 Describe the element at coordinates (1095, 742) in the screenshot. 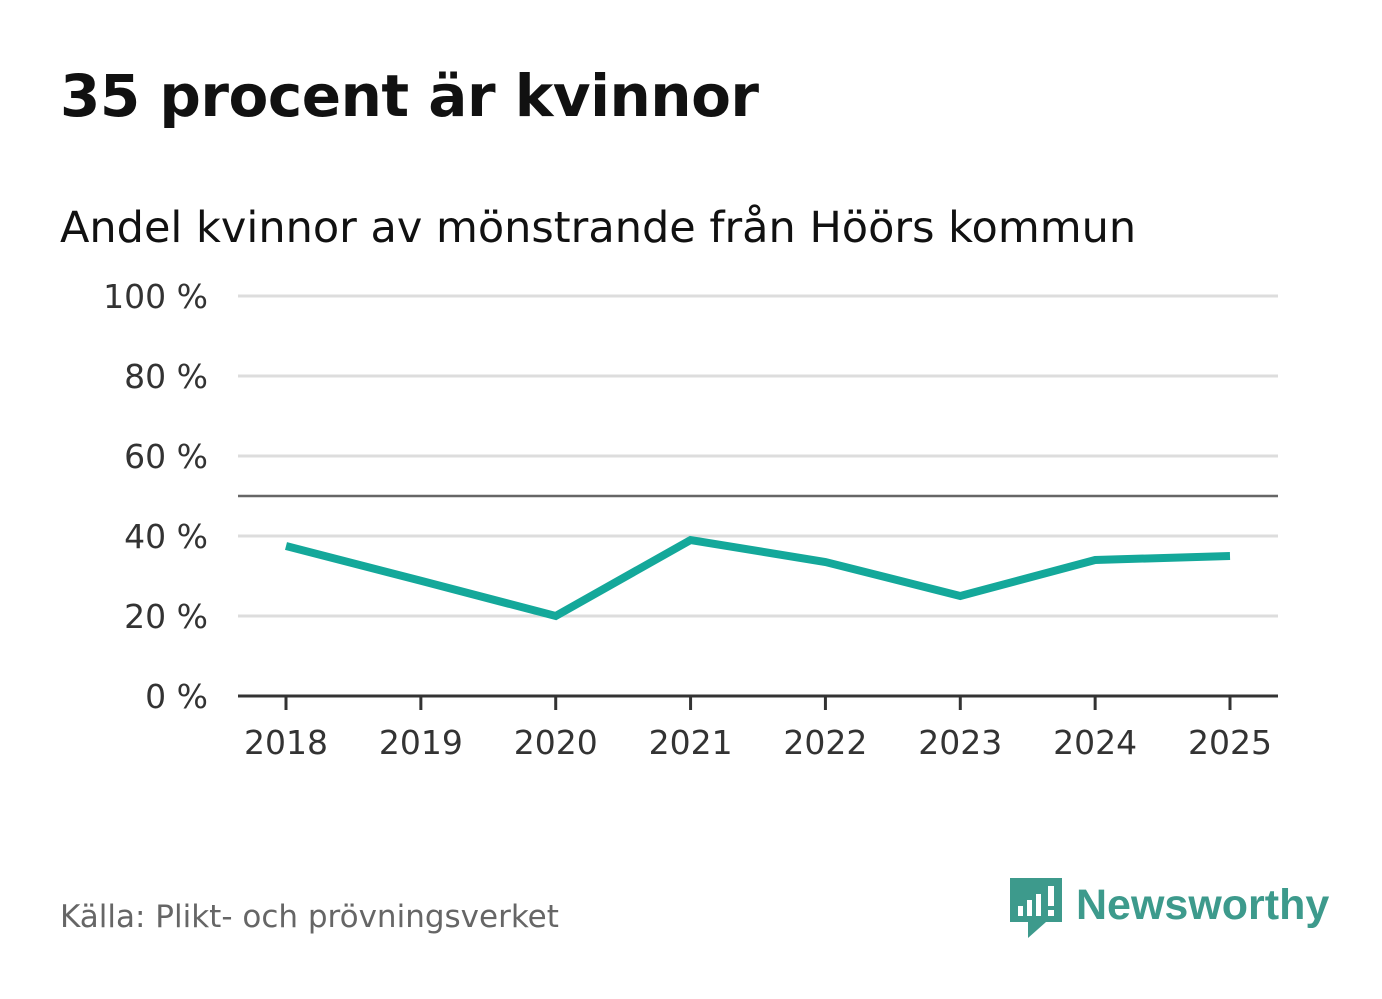

I see `x-tick-label: 2024` at that location.